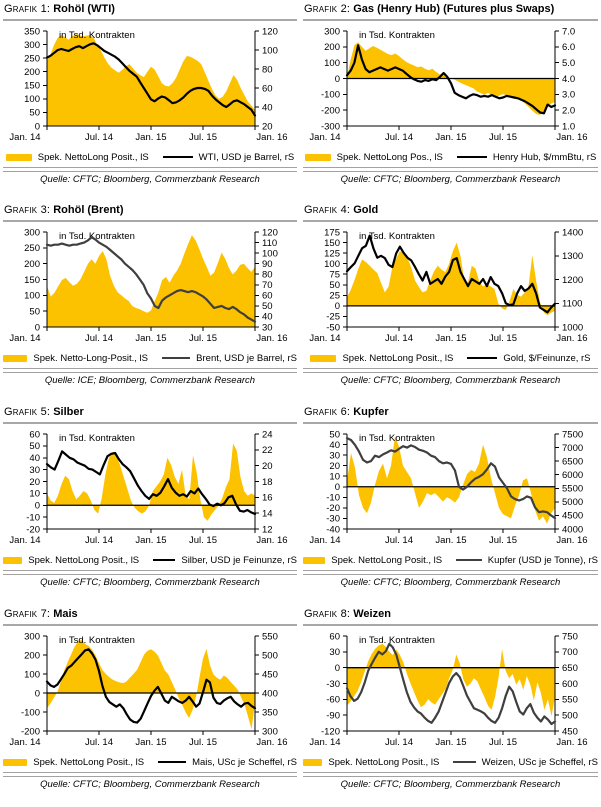 This screenshot has width=601, height=807. Describe the element at coordinates (570, 700) in the screenshot. I see `right-tick-label: 550` at that location.